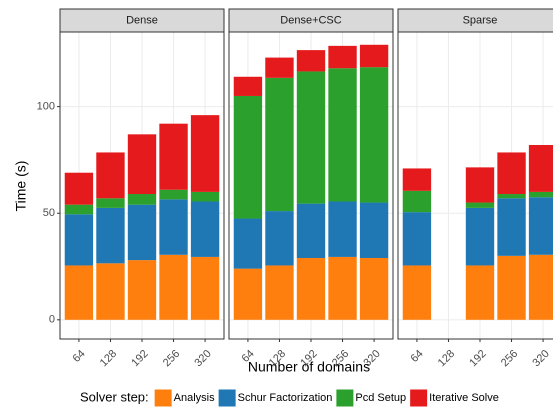 The image size is (553, 414). Describe the element at coordinates (46, 107) in the screenshot. I see `y-tick-label: 100` at that location.